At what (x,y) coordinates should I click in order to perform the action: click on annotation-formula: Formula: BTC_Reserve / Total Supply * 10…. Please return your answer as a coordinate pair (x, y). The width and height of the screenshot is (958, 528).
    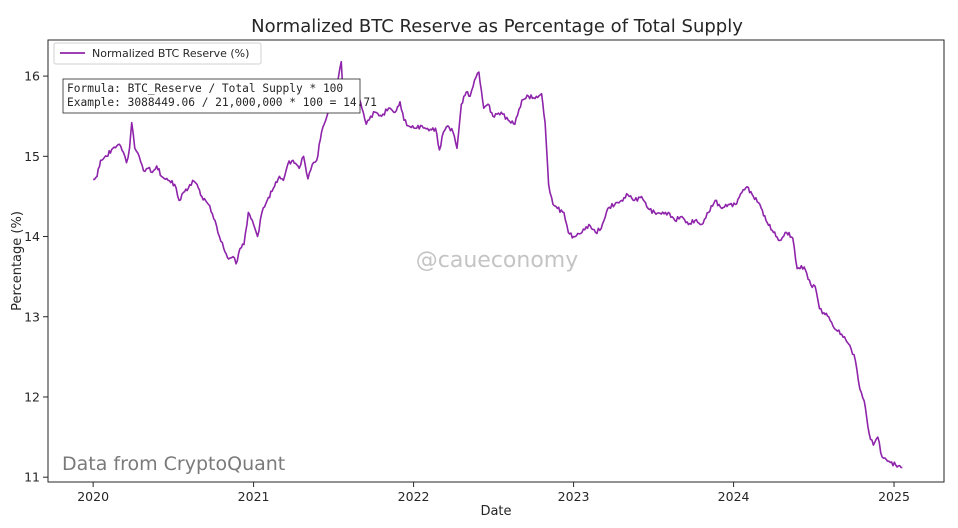
    Looking at the image, I should click on (205, 88).